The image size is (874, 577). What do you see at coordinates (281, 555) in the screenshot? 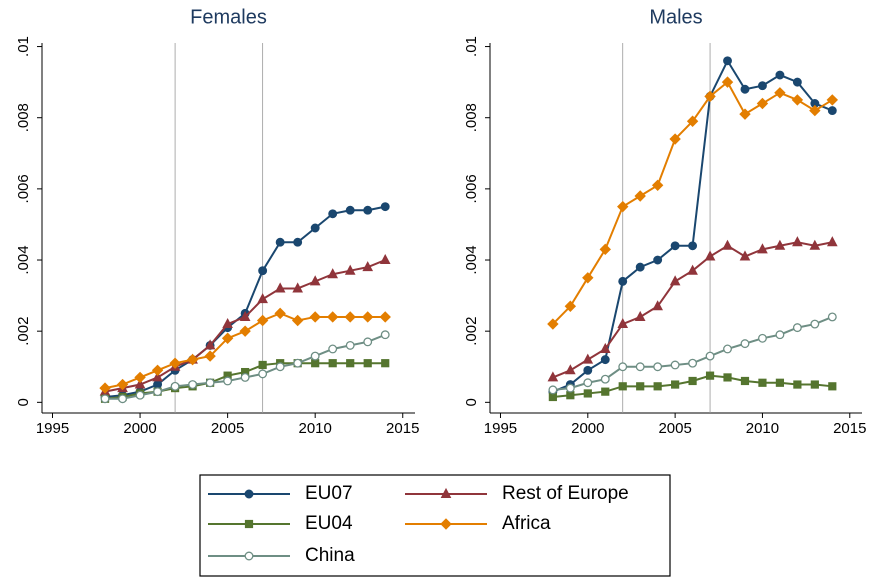
I see `legend-item: China` at bounding box center [281, 555].